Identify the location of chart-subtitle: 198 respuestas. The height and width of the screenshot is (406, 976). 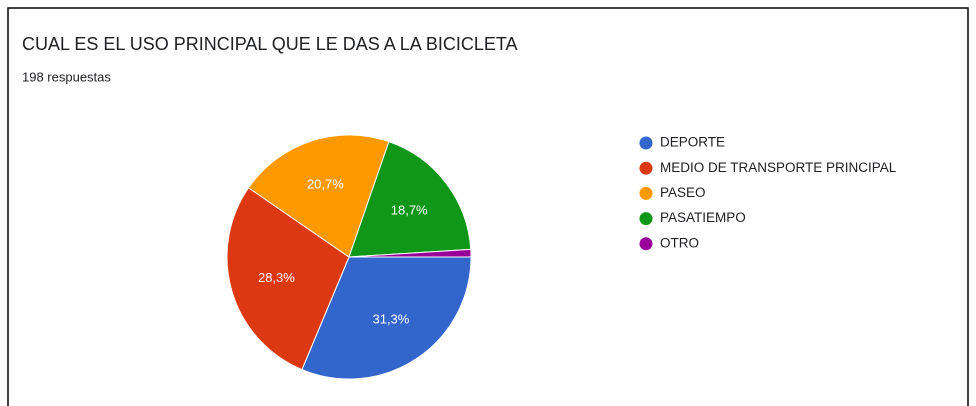
(66, 76).